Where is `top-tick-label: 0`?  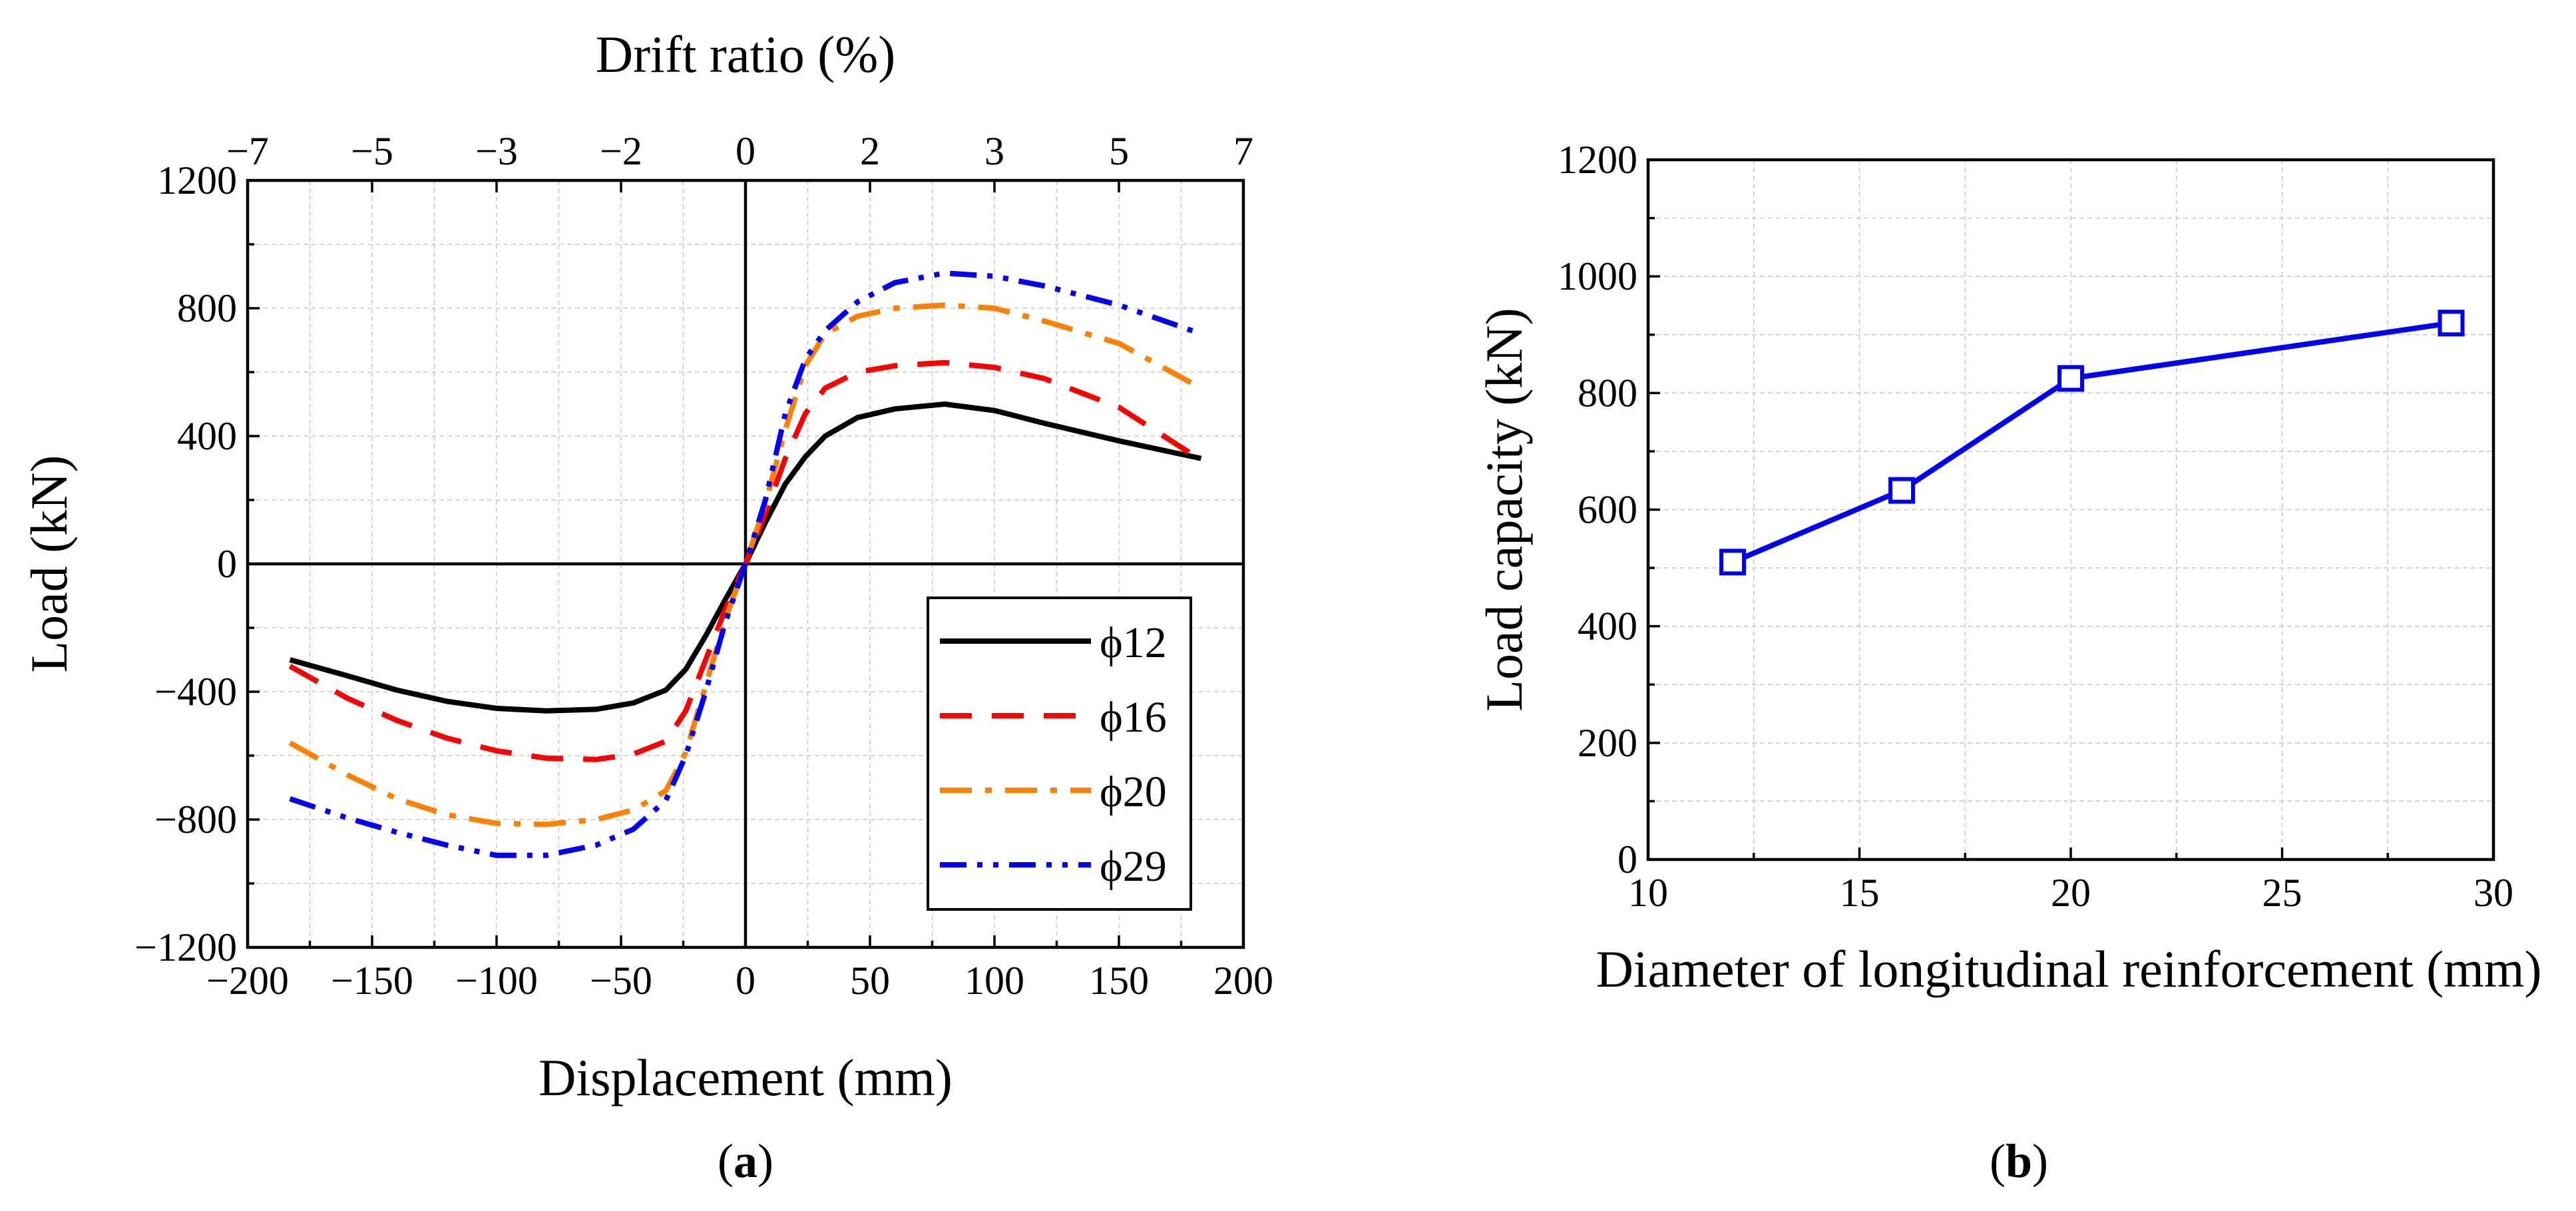 top-tick-label: 0 is located at coordinates (745, 151).